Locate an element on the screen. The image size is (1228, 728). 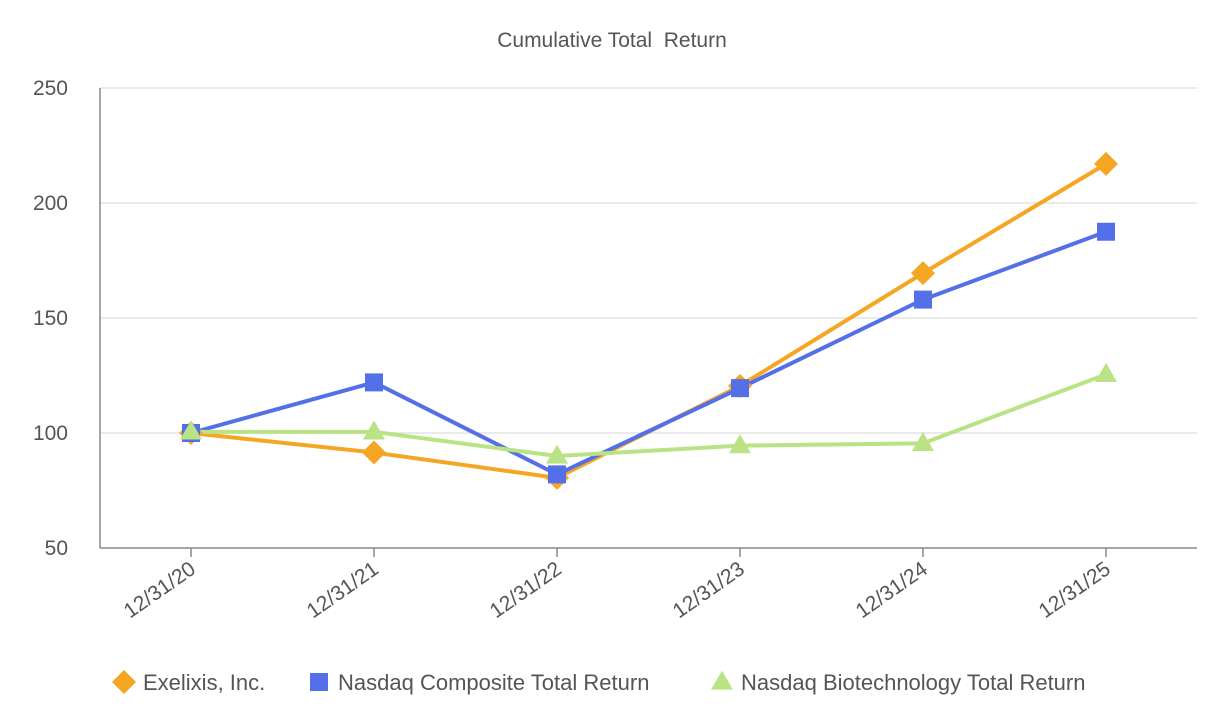
y-tick-label: 50 is located at coordinates (56, 548).